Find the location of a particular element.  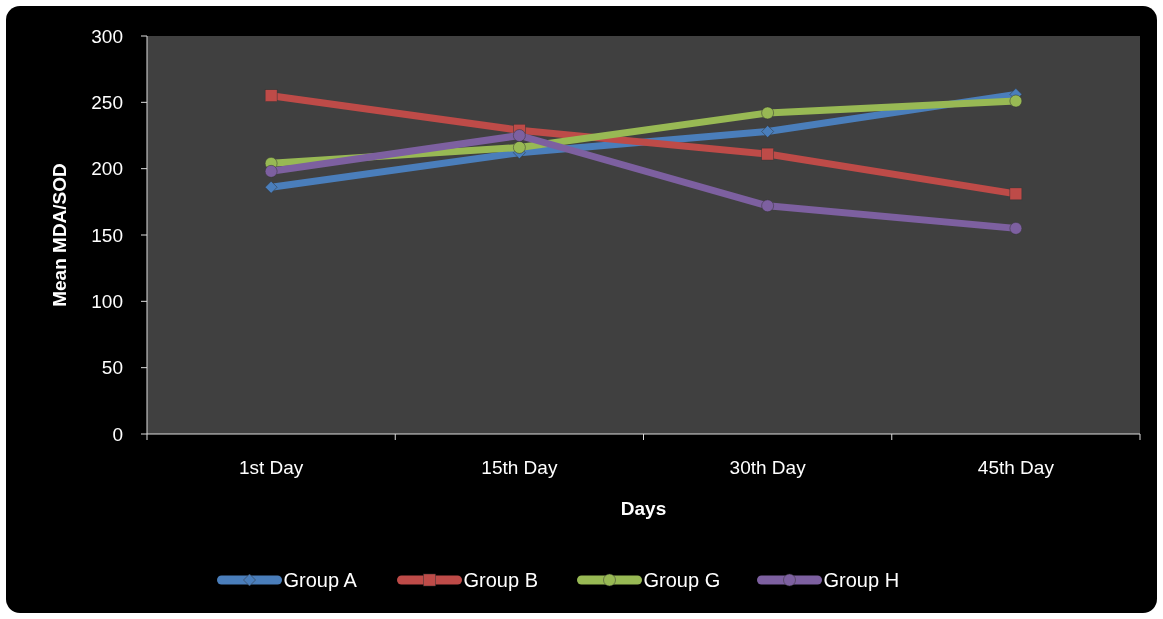

x-tick-label: 15th Day is located at coordinates (519, 467).